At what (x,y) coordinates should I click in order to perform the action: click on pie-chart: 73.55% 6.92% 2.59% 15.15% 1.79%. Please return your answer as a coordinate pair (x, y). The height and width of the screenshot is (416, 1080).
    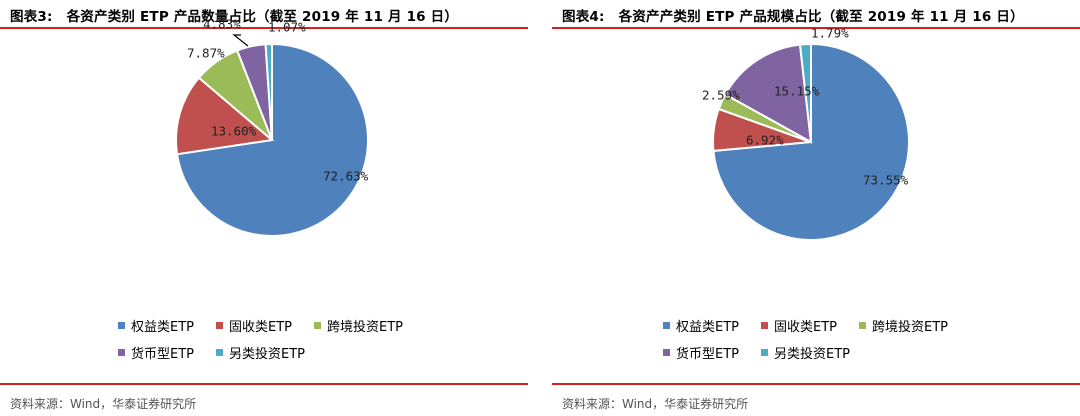
    Looking at the image, I should click on (806, 133).